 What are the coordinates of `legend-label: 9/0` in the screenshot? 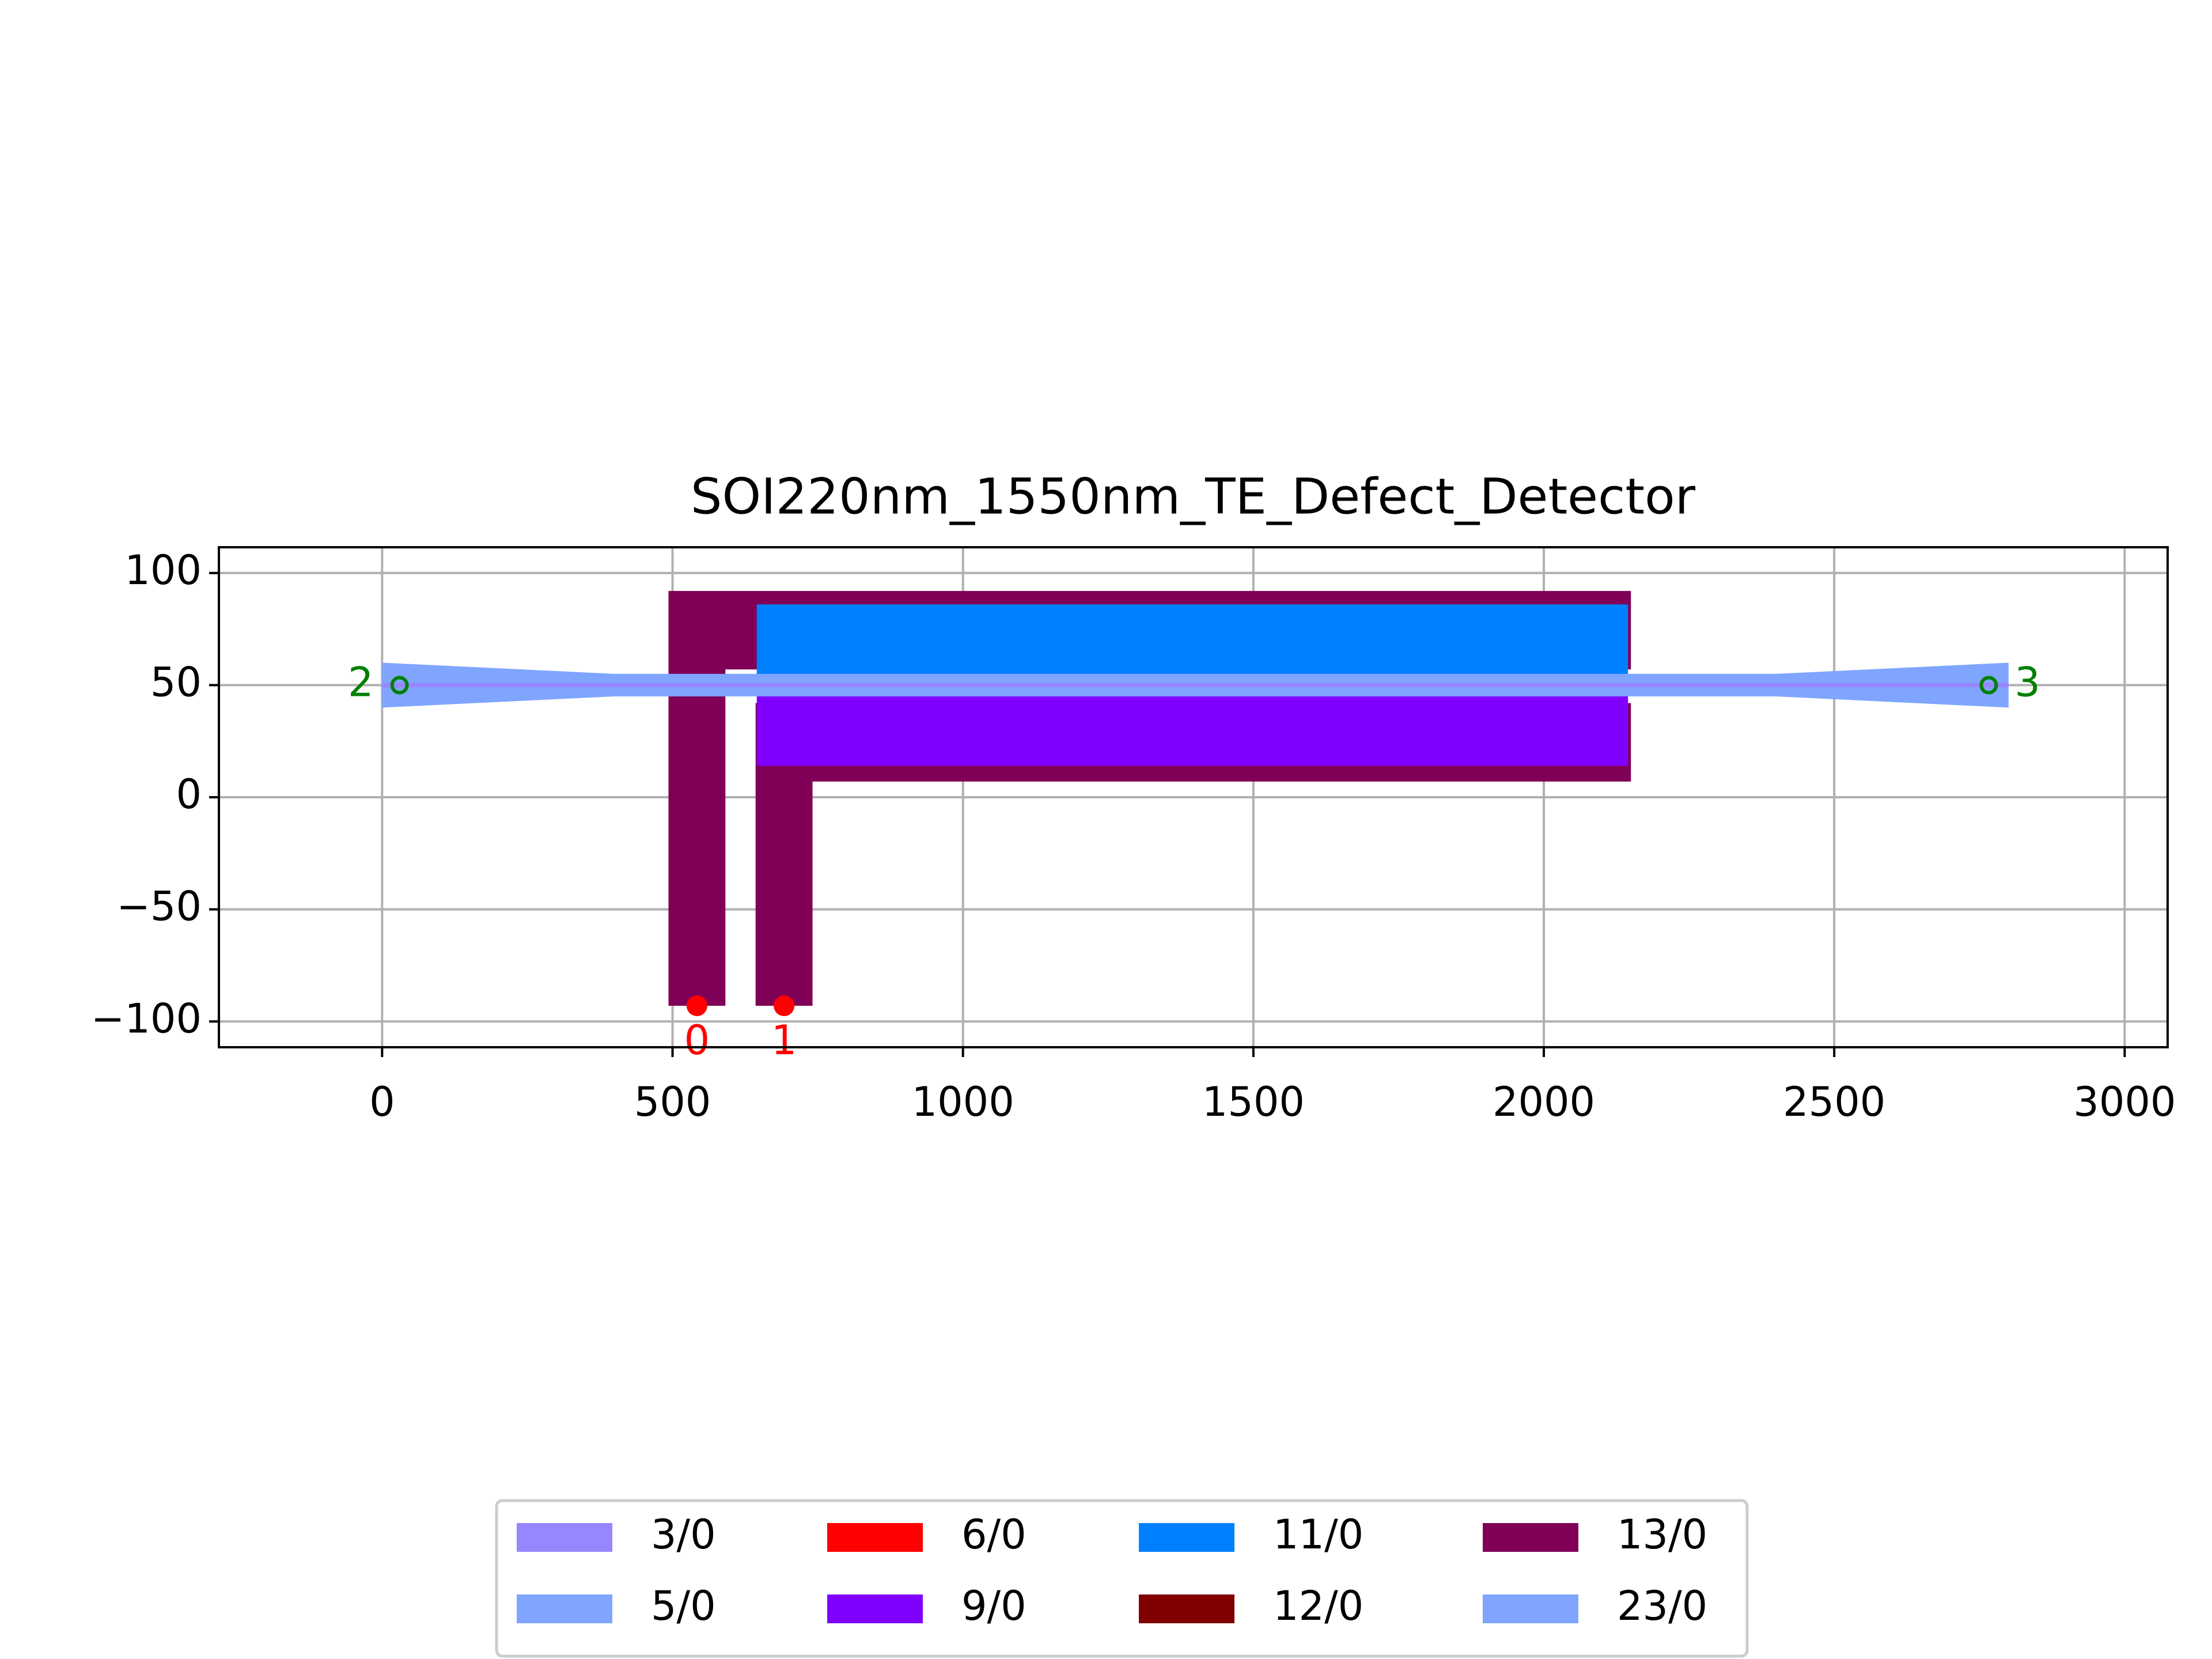 It's located at (994, 1606).